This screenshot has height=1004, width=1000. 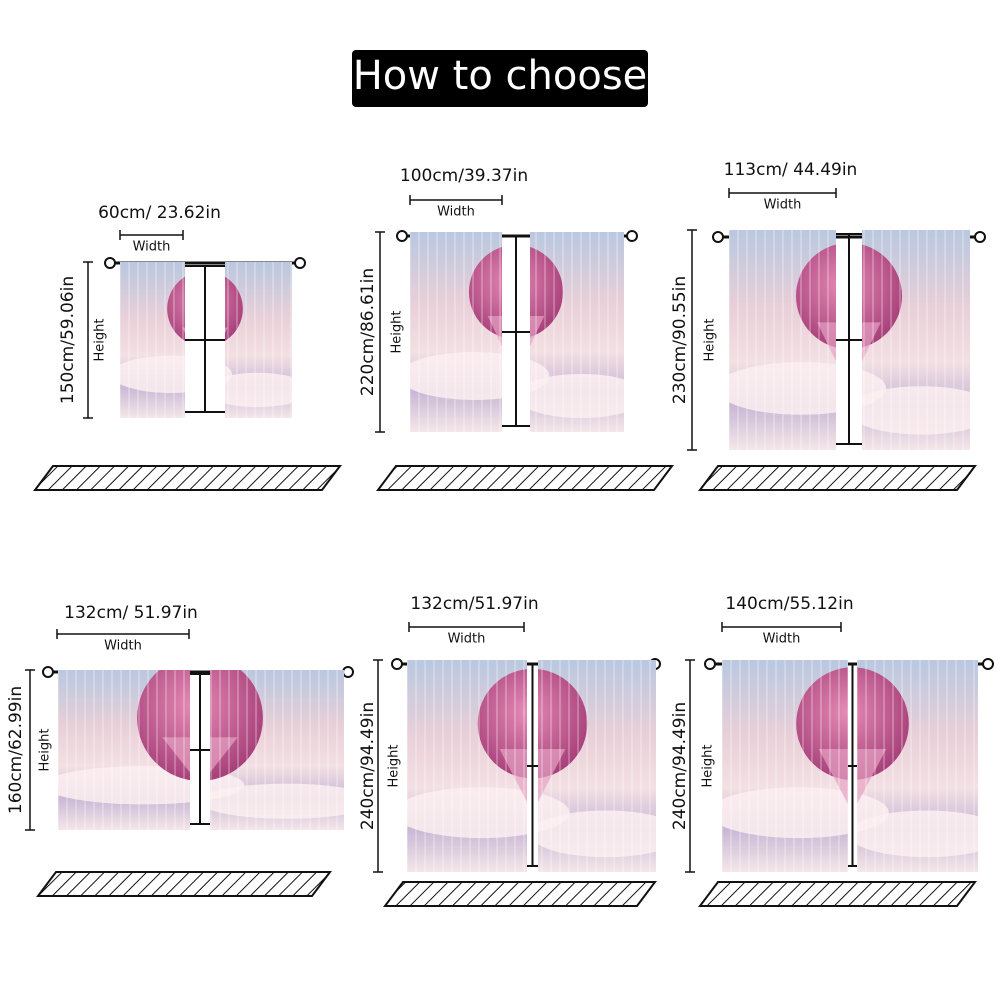 I want to click on curtain-panel: 113cm/ 44.49in Width 230cm/90.55in Height, so click(x=828, y=325).